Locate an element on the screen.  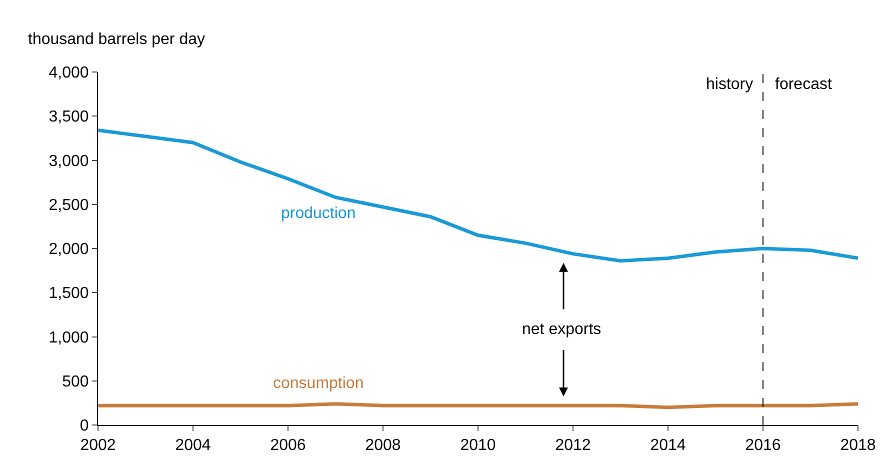
annotation: net exports is located at coordinates (562, 329).